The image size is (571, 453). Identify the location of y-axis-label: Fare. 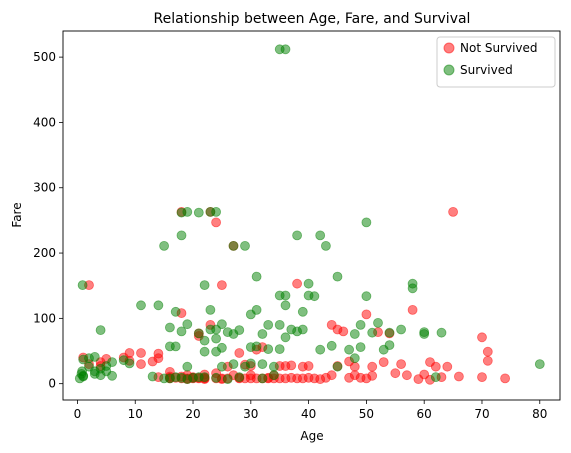
(17, 214).